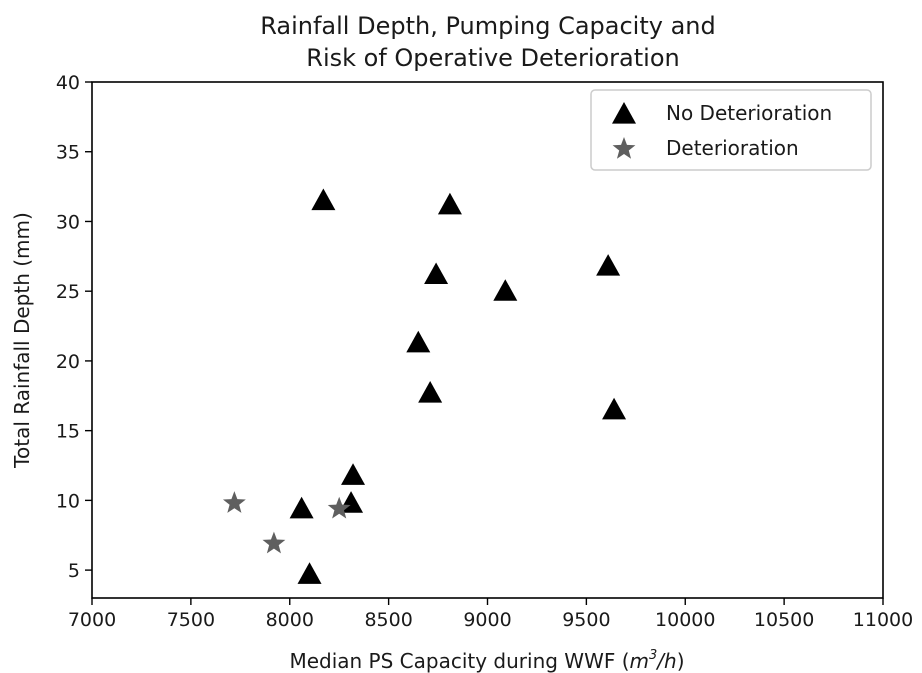 Image resolution: width=922 pixels, height=673 pixels. What do you see at coordinates (624, 113) in the screenshot?
I see `legend-marker-triangle` at bounding box center [624, 113].